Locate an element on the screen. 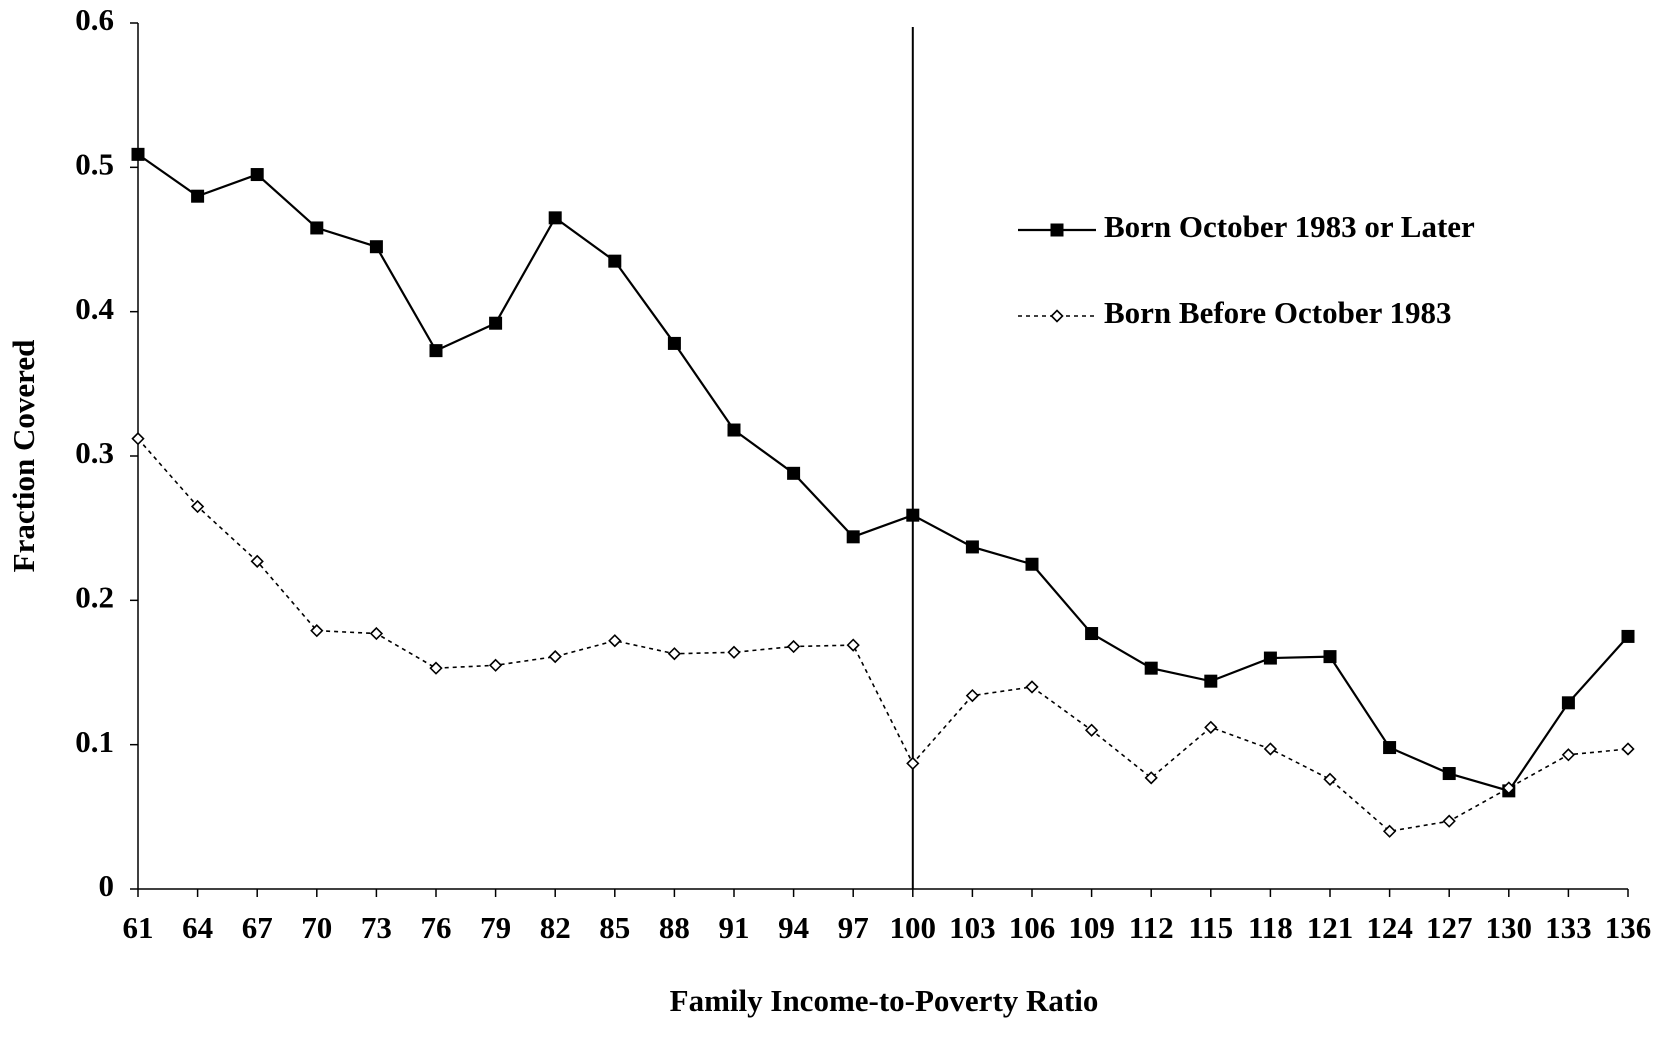 The width and height of the screenshot is (1655, 1045). x-tick-label: 124 is located at coordinates (1389, 927).